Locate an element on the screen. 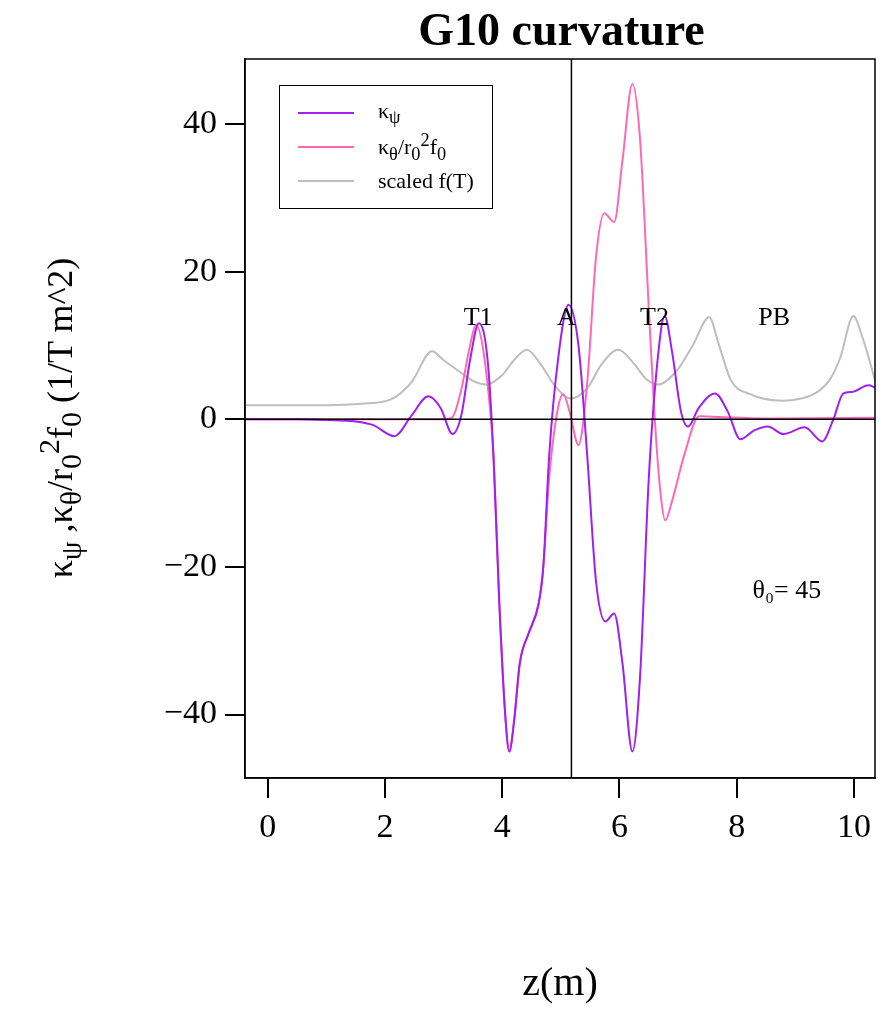  x-tick-label: 6 is located at coordinates (619, 826).